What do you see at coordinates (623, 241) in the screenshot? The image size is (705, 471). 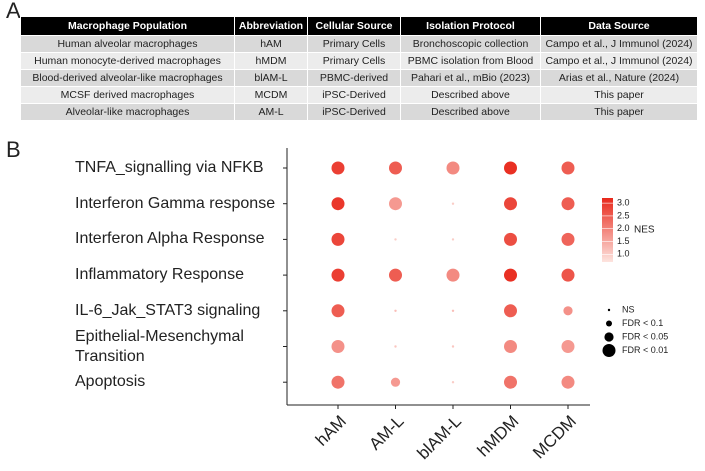 I see `colorbar-label: 1.5` at bounding box center [623, 241].